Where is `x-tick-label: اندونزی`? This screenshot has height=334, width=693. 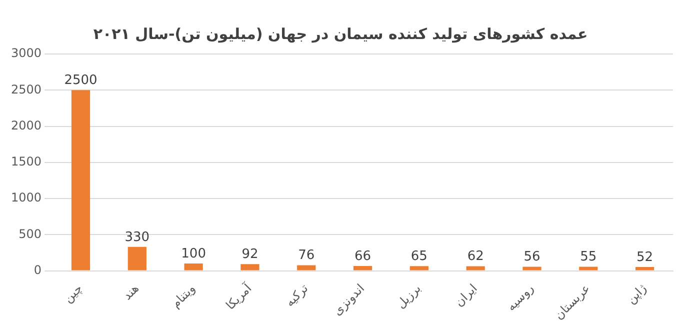
x-tick-label: اندونزی is located at coordinates (349, 299).